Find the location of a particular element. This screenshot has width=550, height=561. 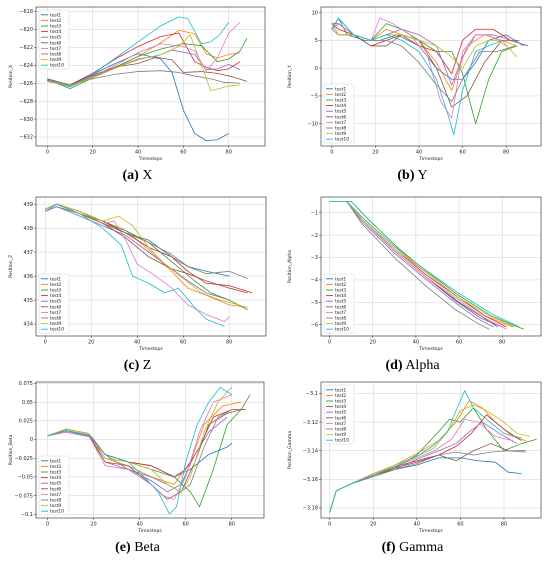

y-tick-label: −3.1 is located at coordinates (312, 394).